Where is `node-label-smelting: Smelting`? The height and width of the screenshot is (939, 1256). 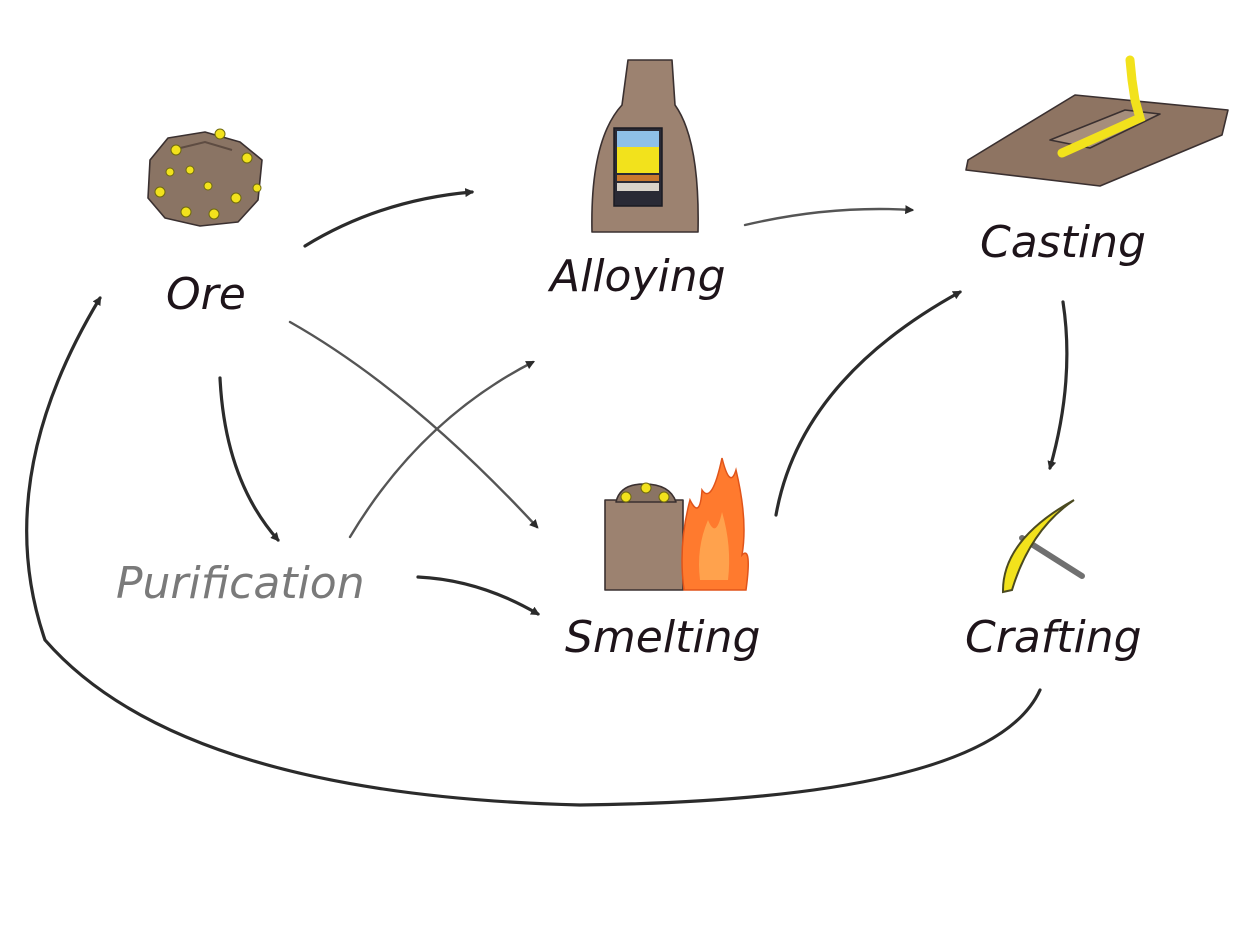 node-label-smelting: Smelting is located at coordinates (662, 637).